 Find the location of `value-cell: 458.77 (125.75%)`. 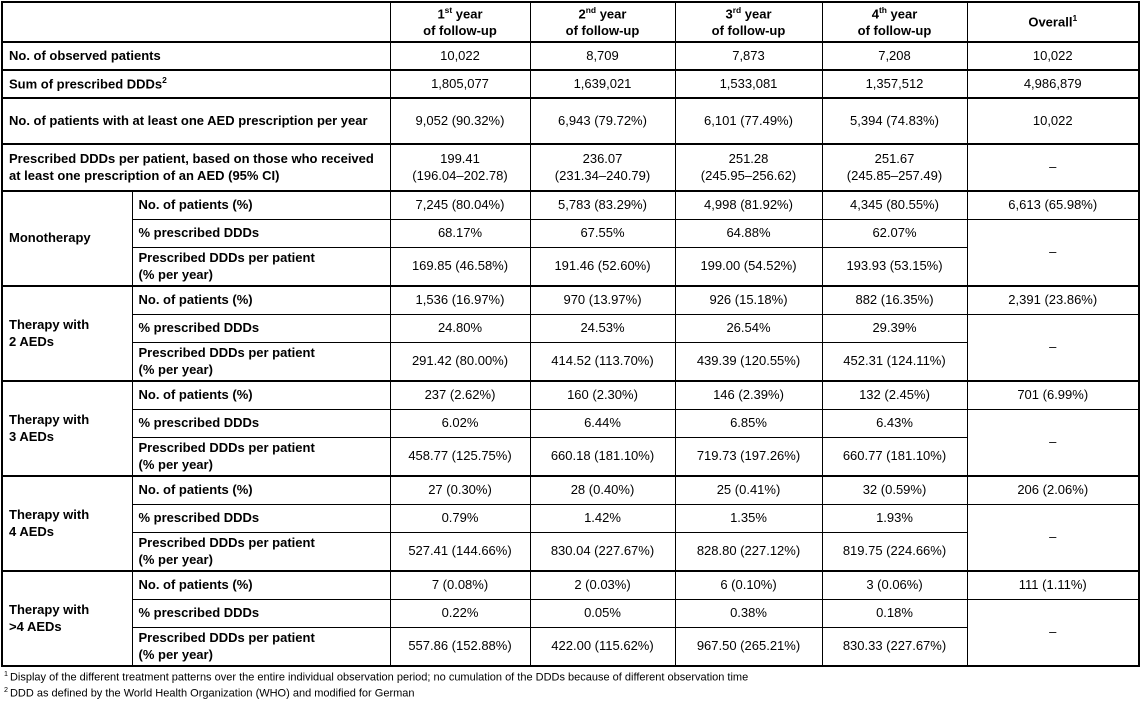

value-cell: 458.77 (125.75%) is located at coordinates (460, 457).